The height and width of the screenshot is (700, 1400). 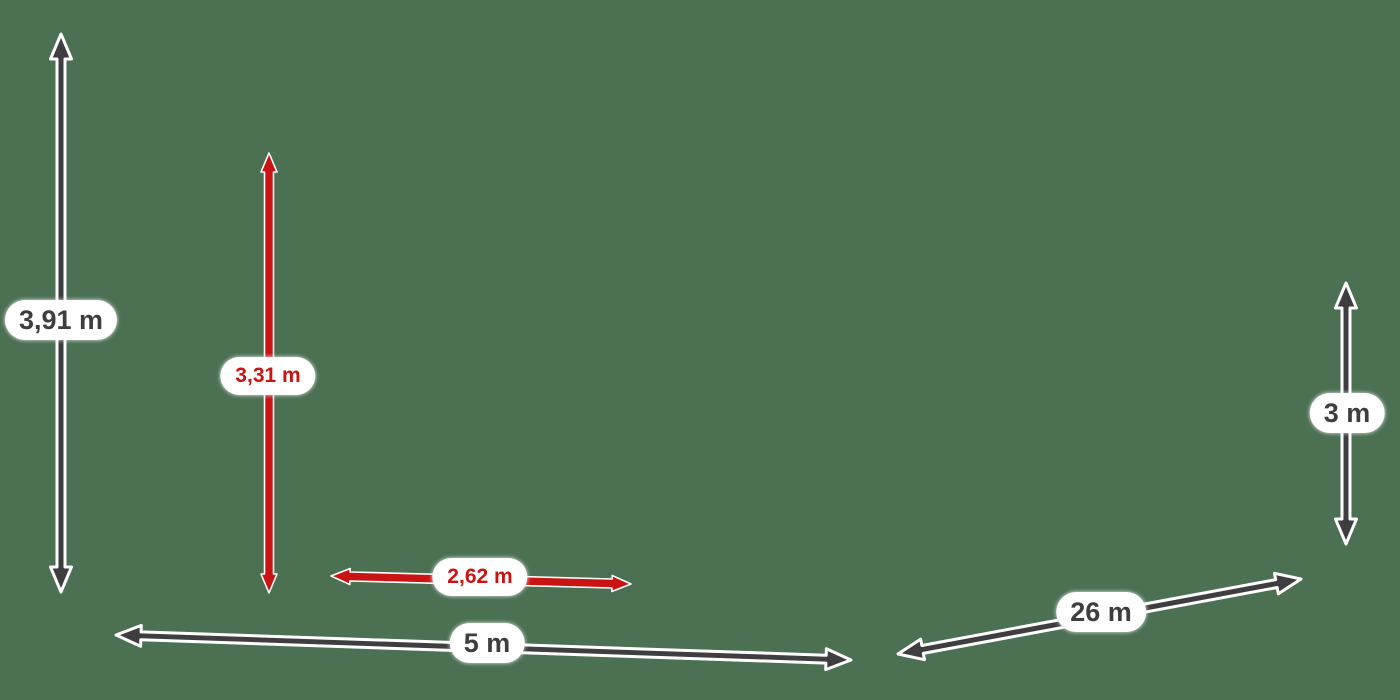 I want to click on measurement-arrow-right-height, so click(x=1346, y=413).